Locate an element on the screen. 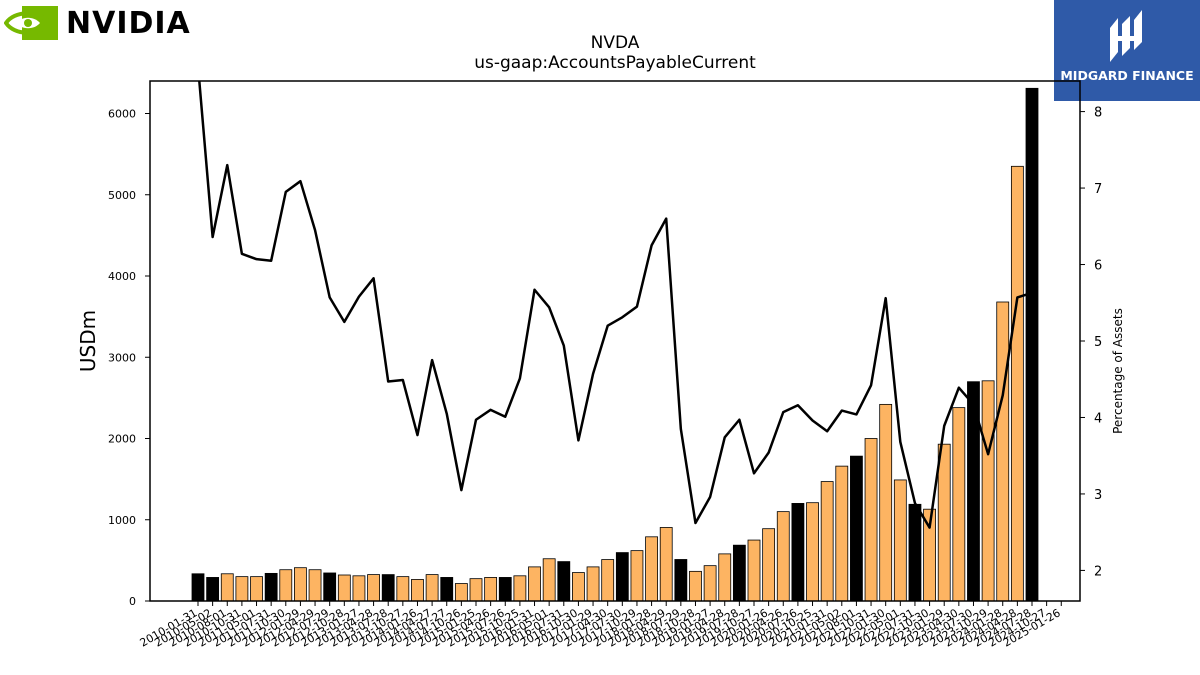  midgard-finance-logo: MIDGARD FINANCE is located at coordinates (1127, 50).